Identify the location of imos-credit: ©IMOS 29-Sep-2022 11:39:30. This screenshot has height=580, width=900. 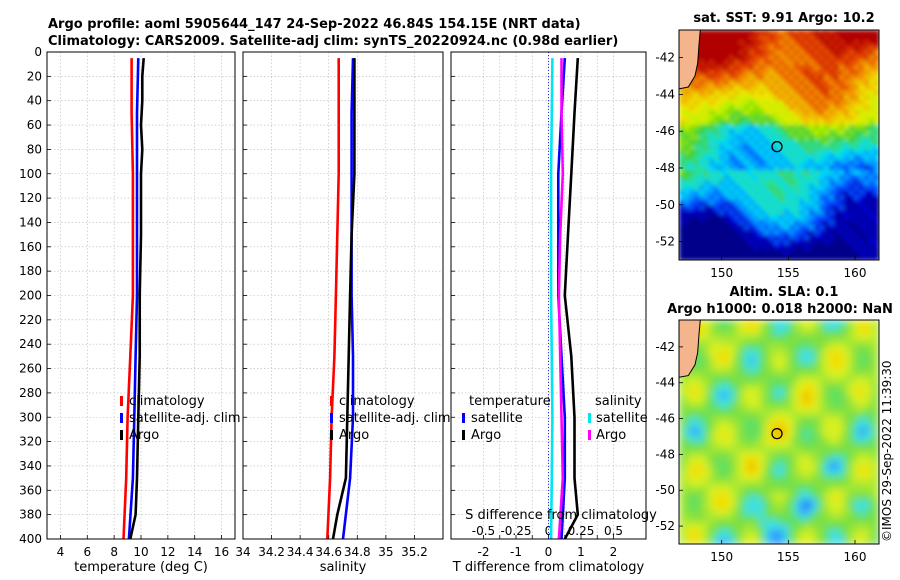
(887, 451).